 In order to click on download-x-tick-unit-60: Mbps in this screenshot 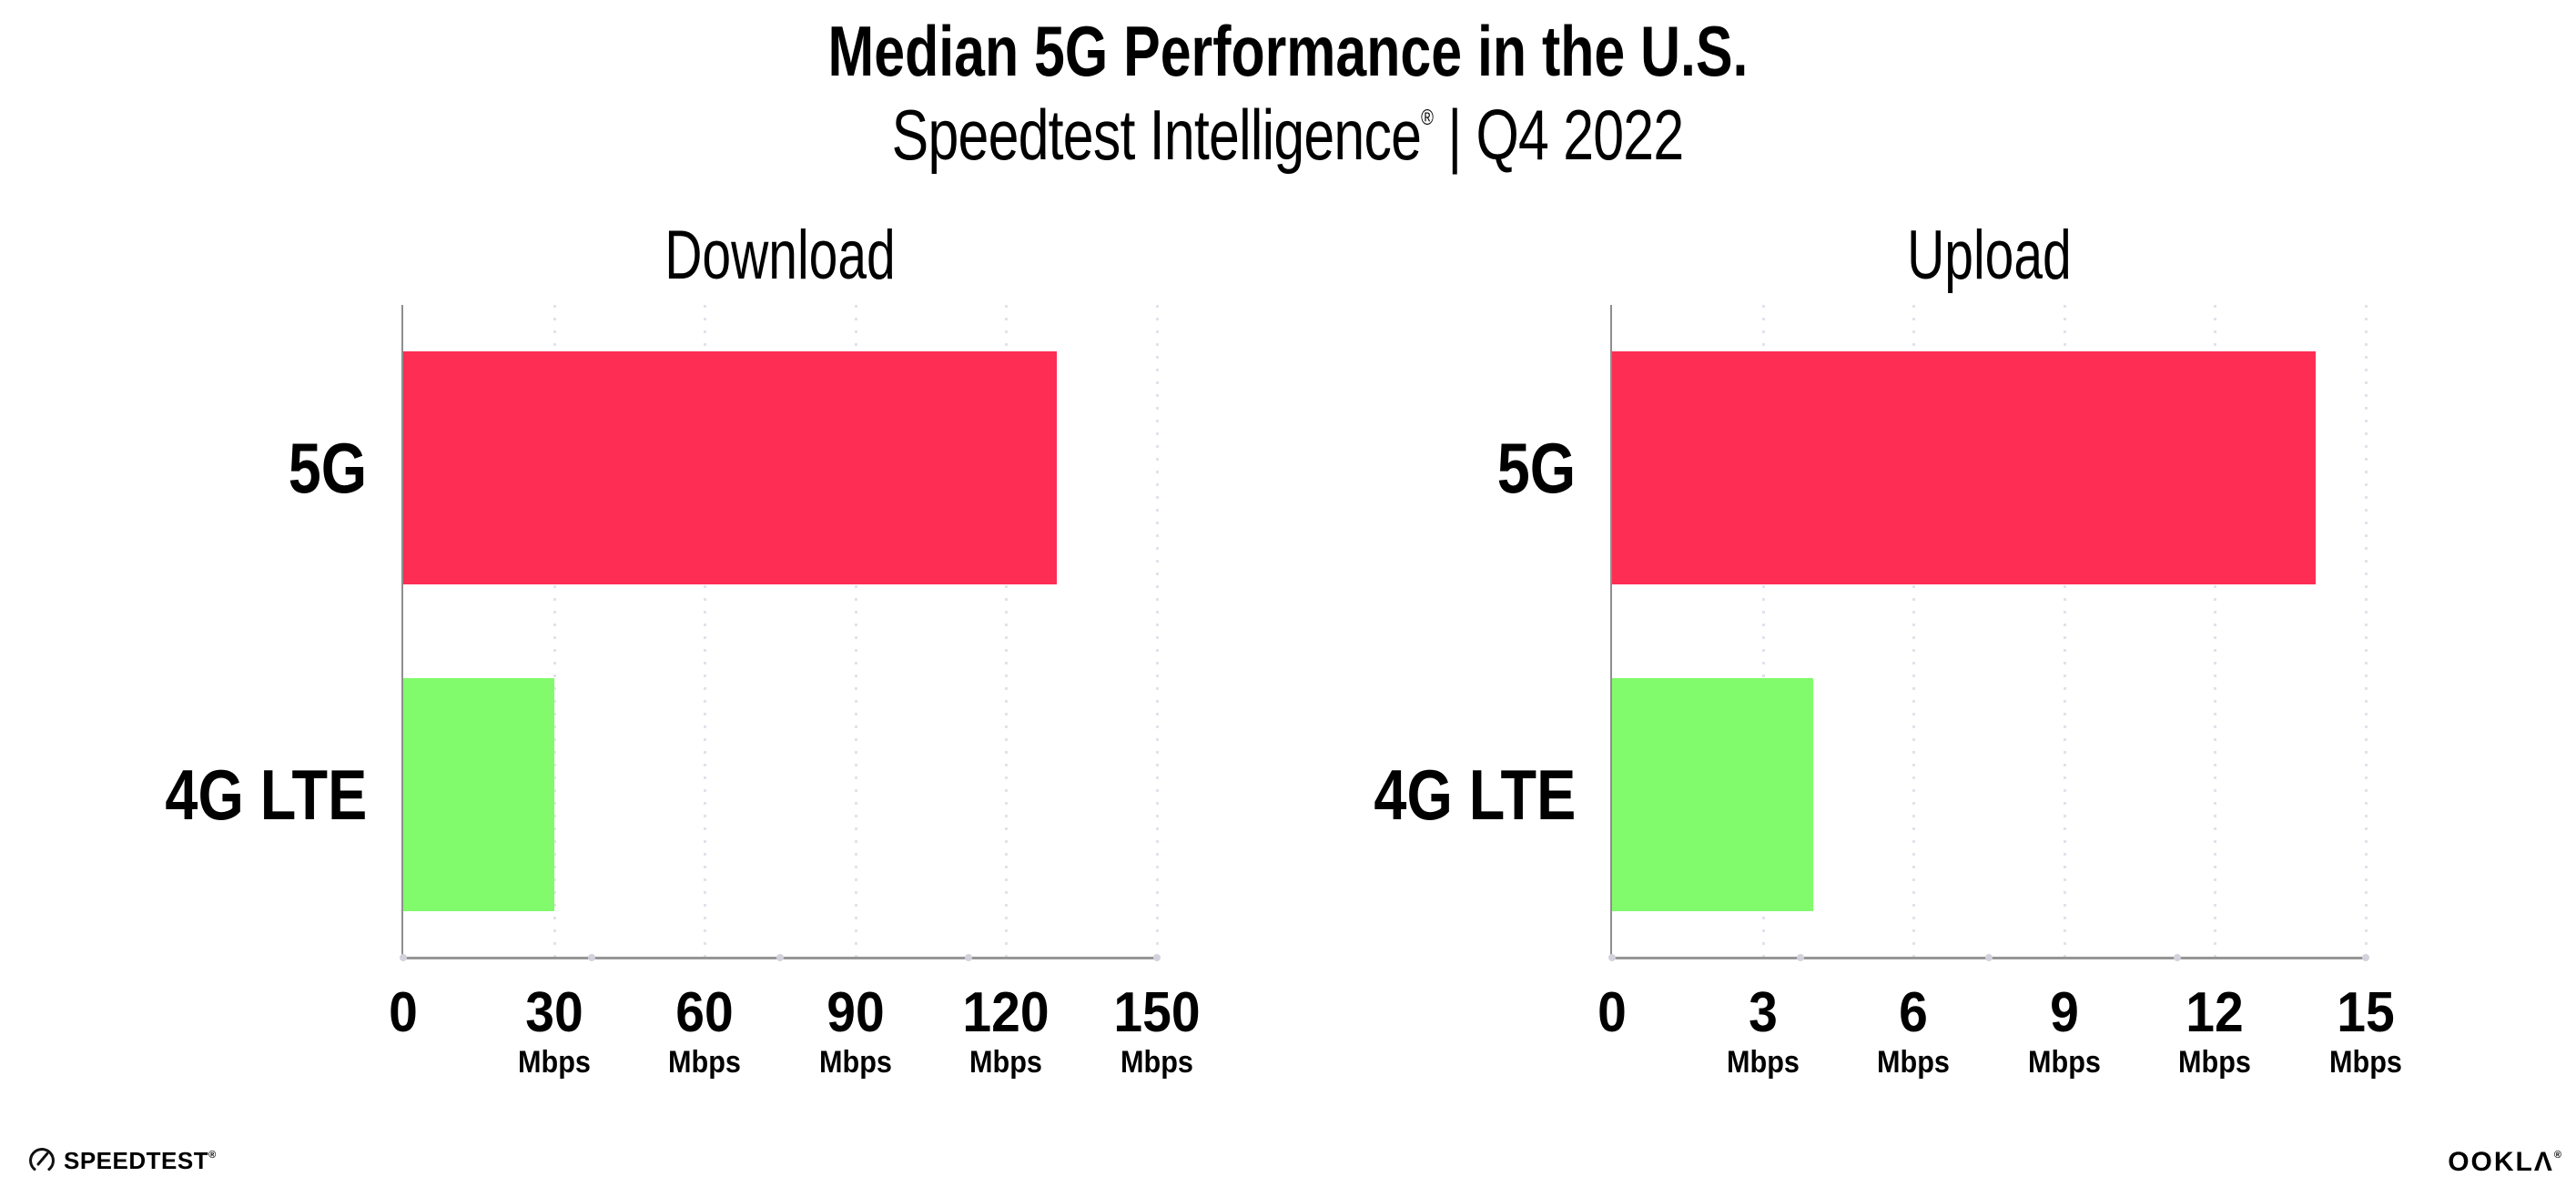, I will do `click(705, 1062)`.